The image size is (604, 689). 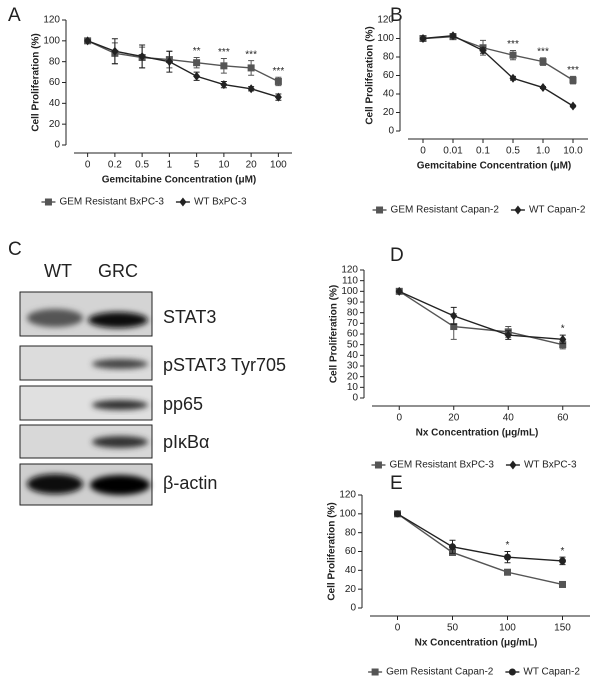 What do you see at coordinates (562, 628) in the screenshot?
I see `x-tick-label: 150` at bounding box center [562, 628].